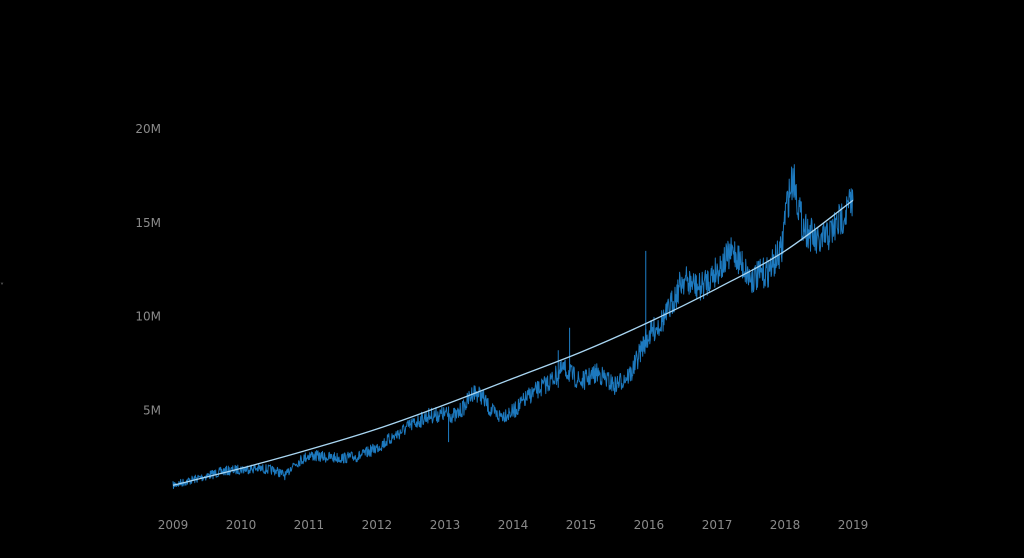  Describe the element at coordinates (148, 269) in the screenshot. I see `y-axis: 5M 10M 15M 20M` at that location.